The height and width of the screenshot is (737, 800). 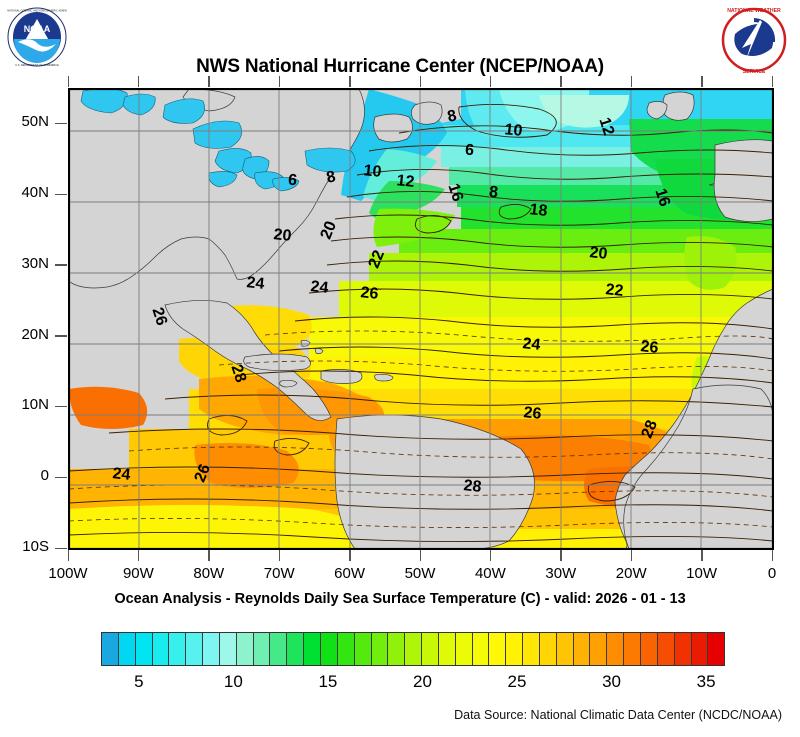 I want to click on y-axis-tick-label: 50N, so click(x=35, y=122).